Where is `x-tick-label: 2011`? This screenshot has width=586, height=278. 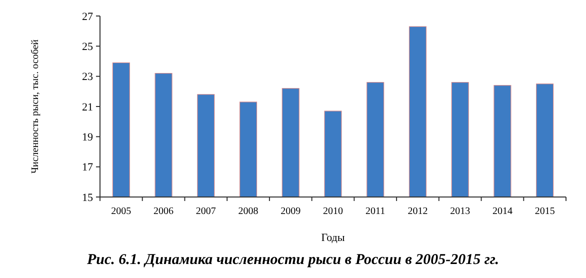
x-tick-label: 2011 is located at coordinates (376, 211).